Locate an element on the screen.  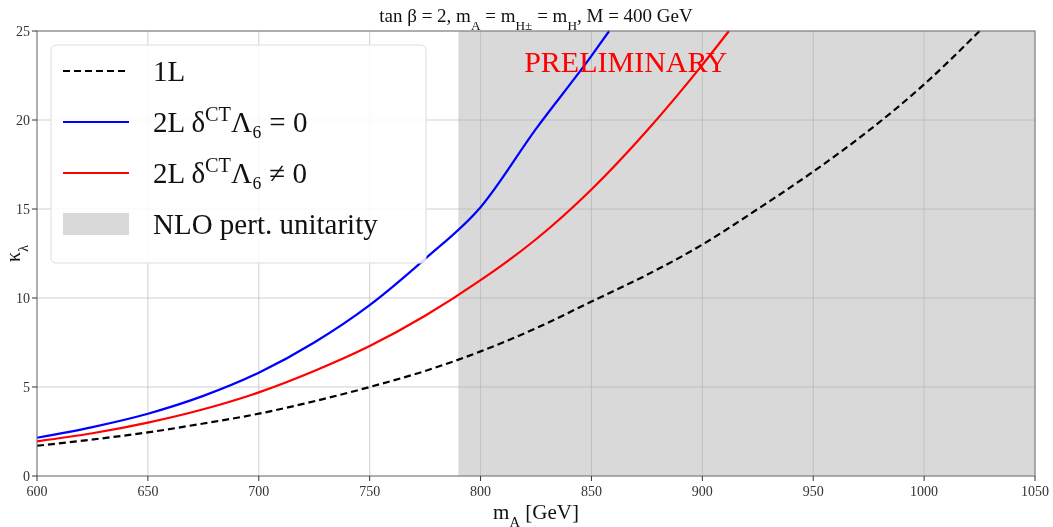
y-tick-label: 20 is located at coordinates (23, 120).